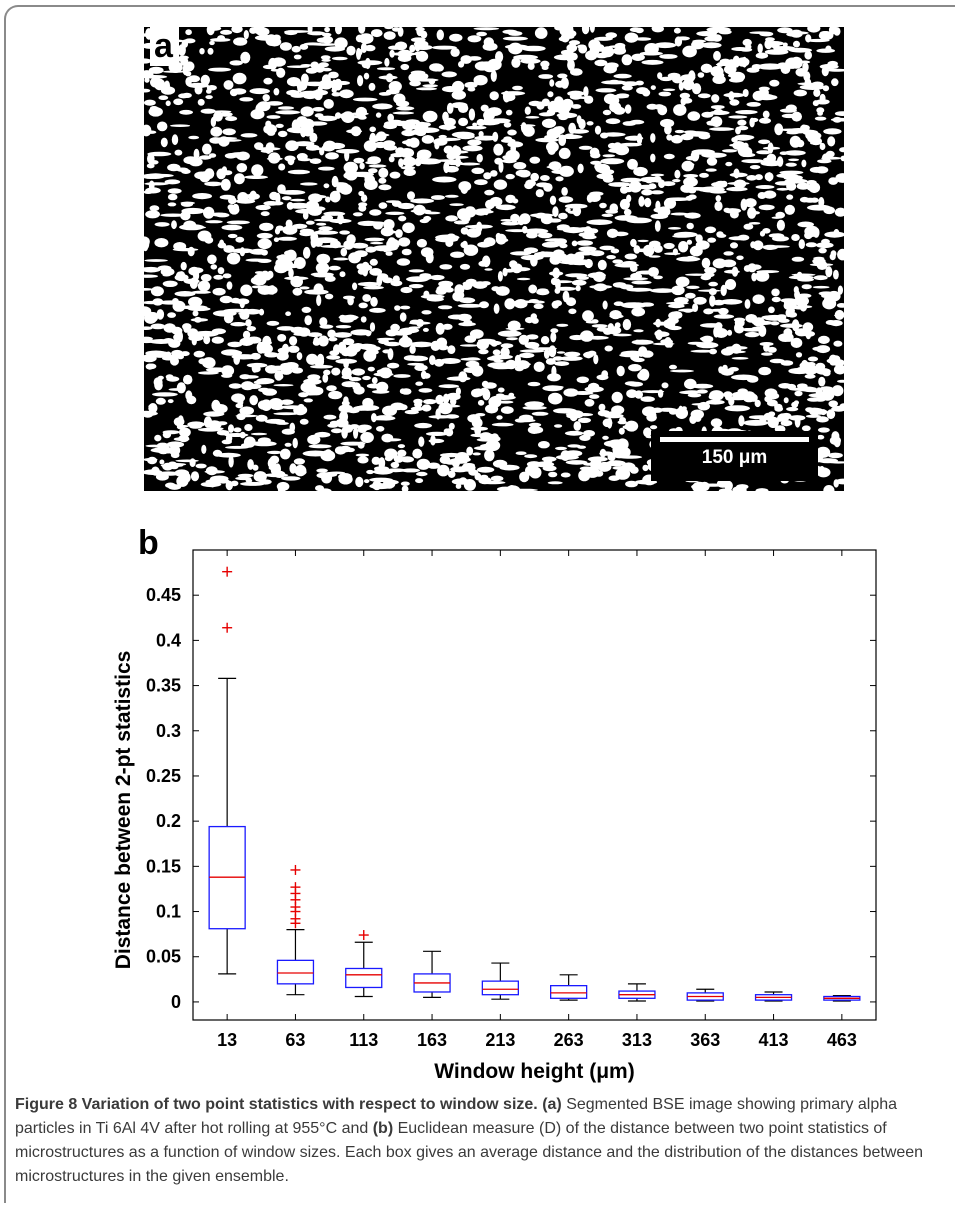 The width and height of the screenshot is (957, 1205). What do you see at coordinates (734, 439) in the screenshot?
I see `scale-bar-line` at bounding box center [734, 439].